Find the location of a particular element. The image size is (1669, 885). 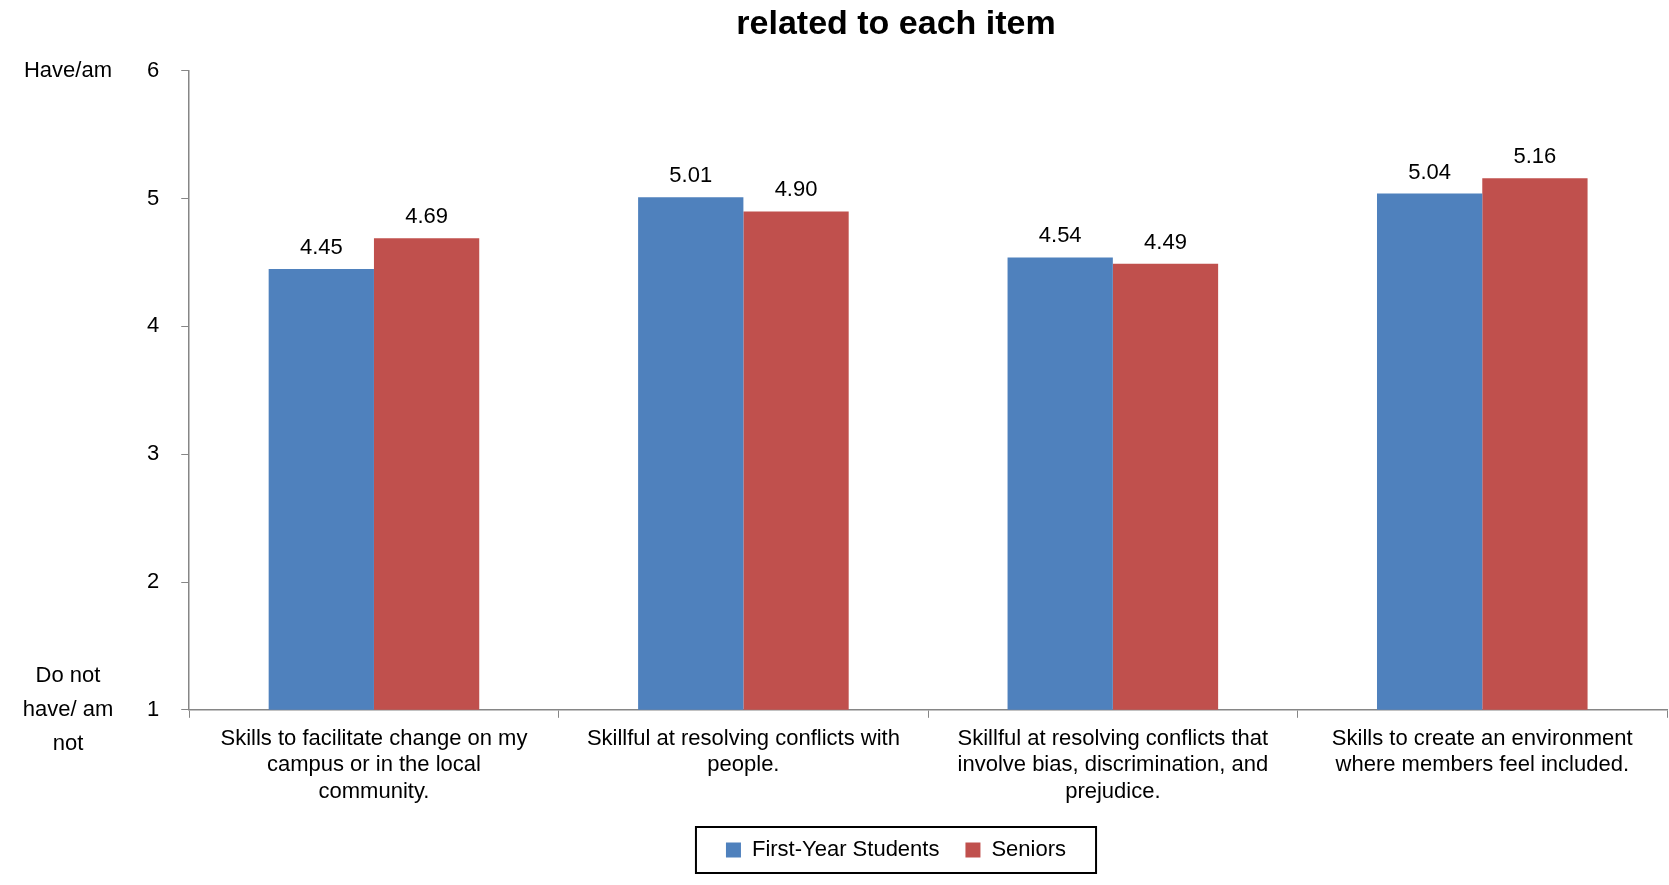

data-label: 5.04 is located at coordinates (1430, 171).